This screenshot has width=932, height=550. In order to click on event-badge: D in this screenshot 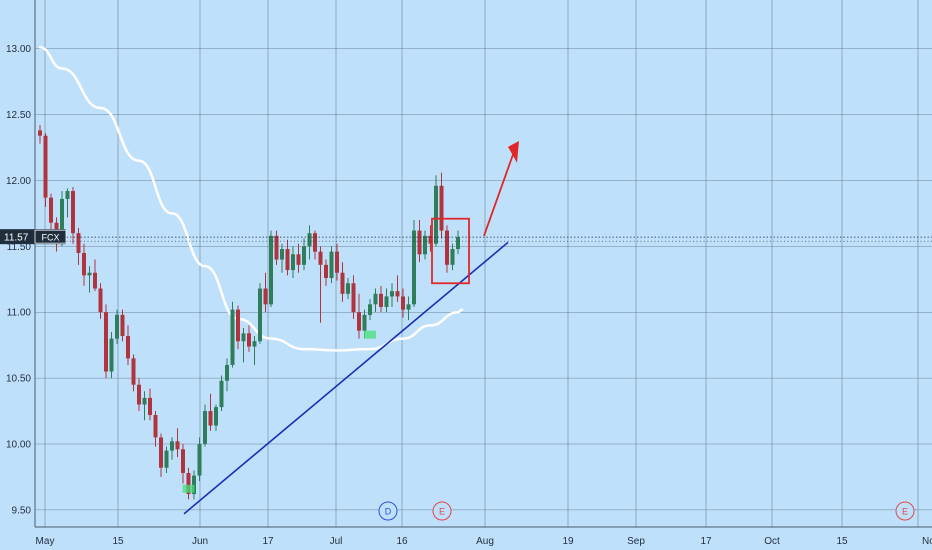, I will do `click(388, 511)`.